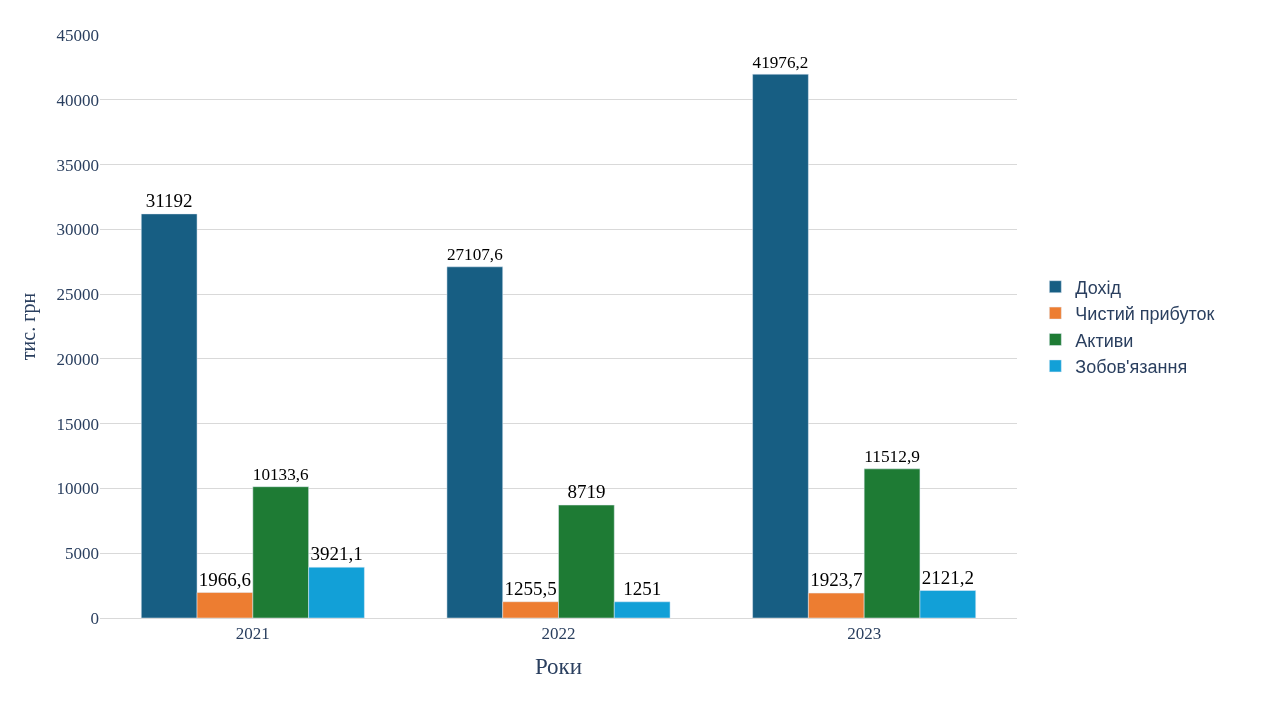 The width and height of the screenshot is (1277, 713). Describe the element at coordinates (836, 580) in the screenshot. I see `data-label: 1923,7` at that location.